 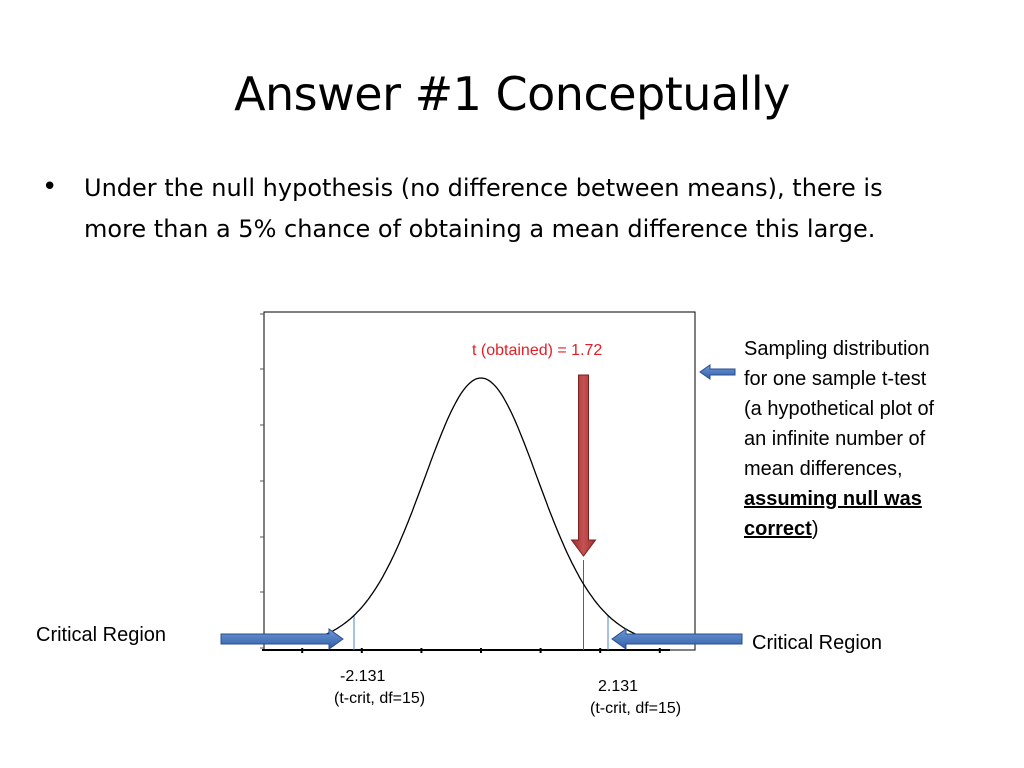 I want to click on t-obtained-label: t (obtained) = 1.72, so click(x=537, y=350).